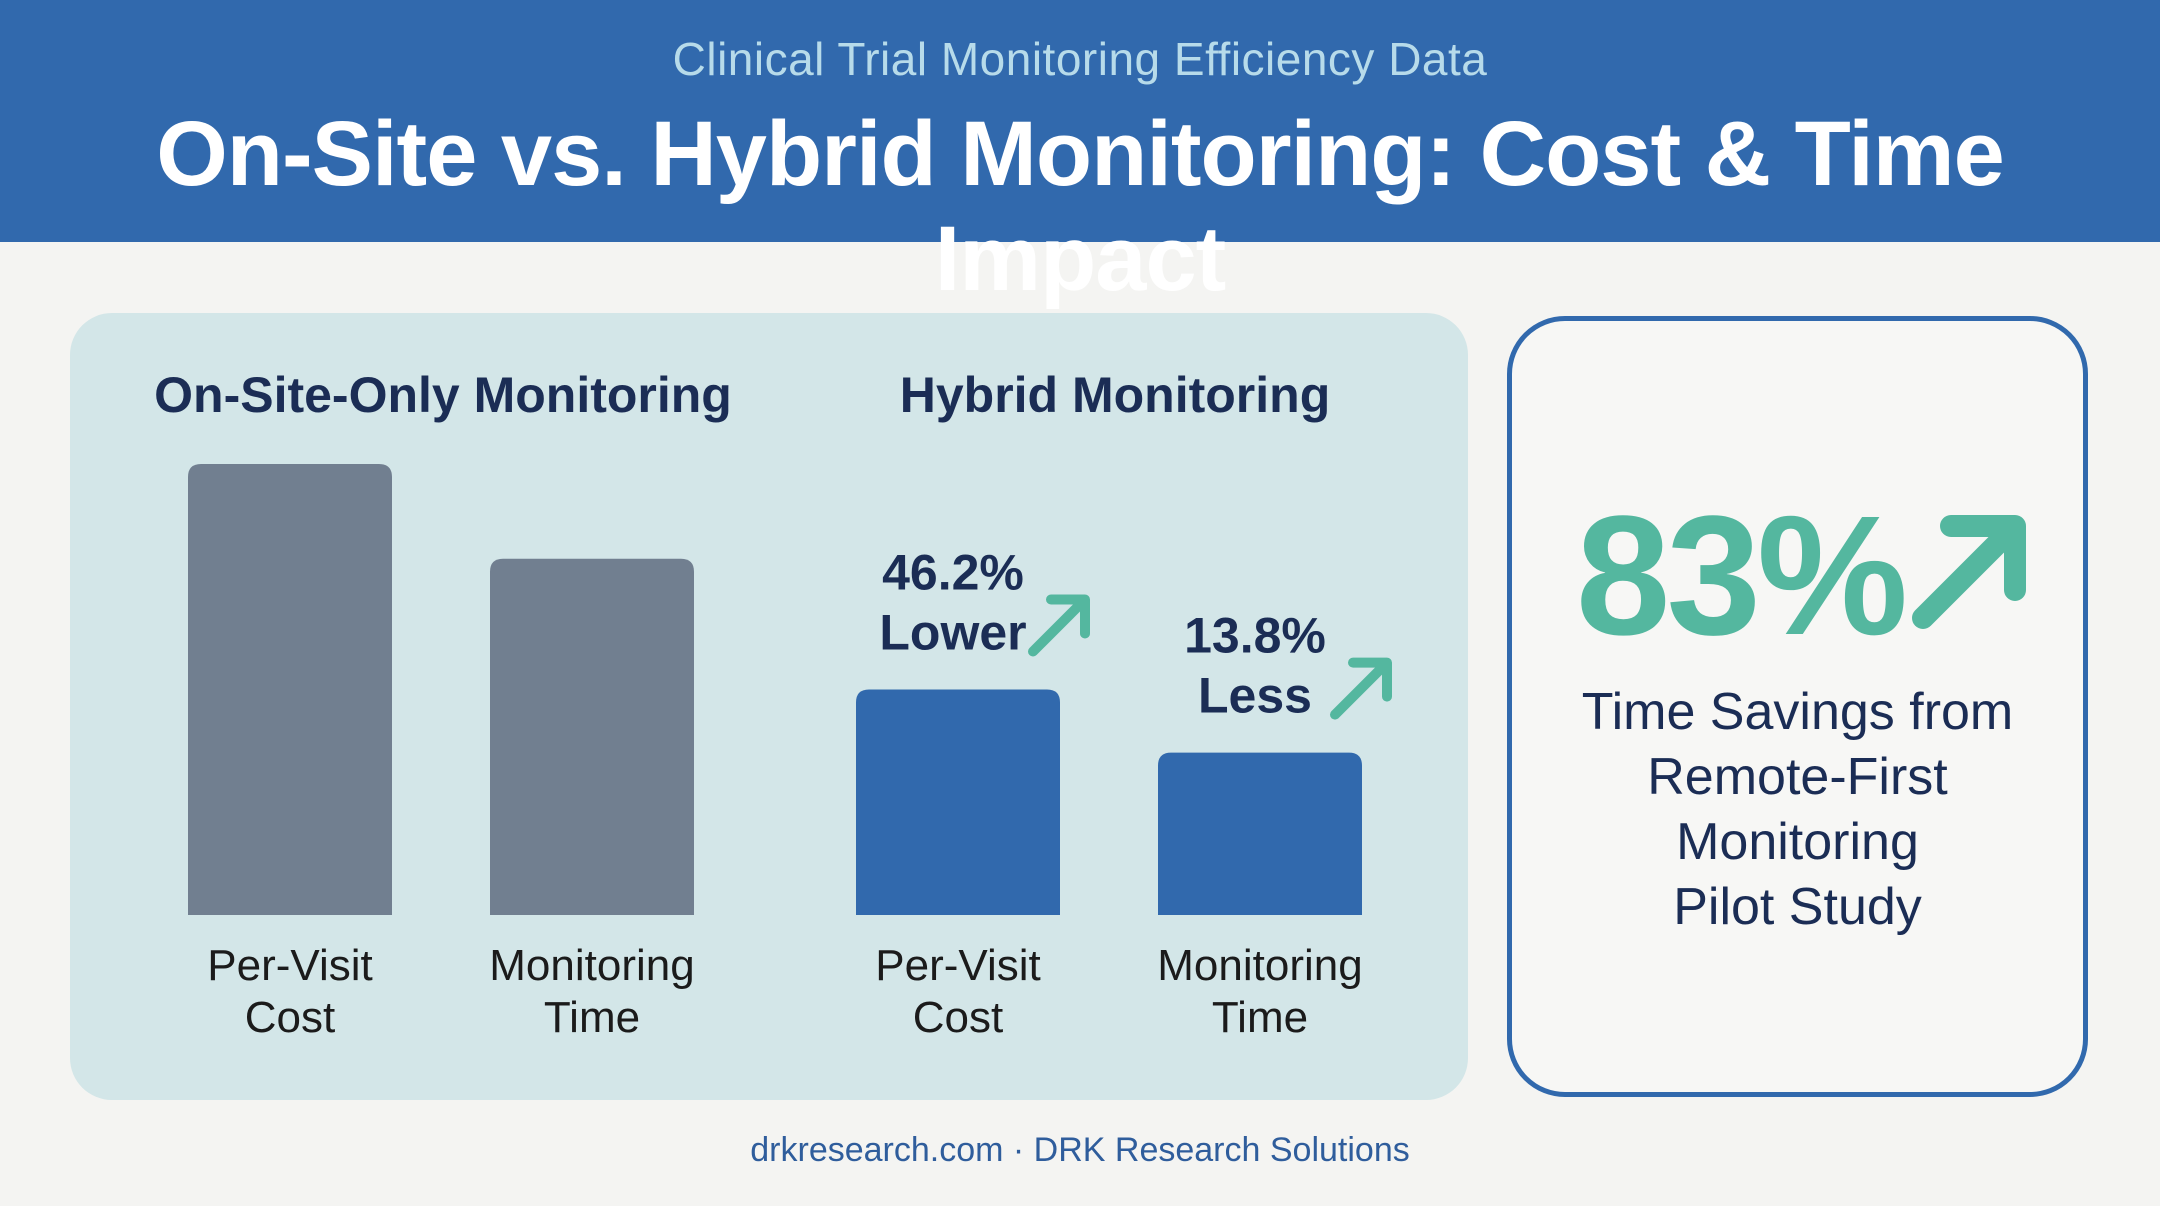 The height and width of the screenshot is (1206, 2160). What do you see at coordinates (1255, 696) in the screenshot?
I see `data-label: Less` at bounding box center [1255, 696].